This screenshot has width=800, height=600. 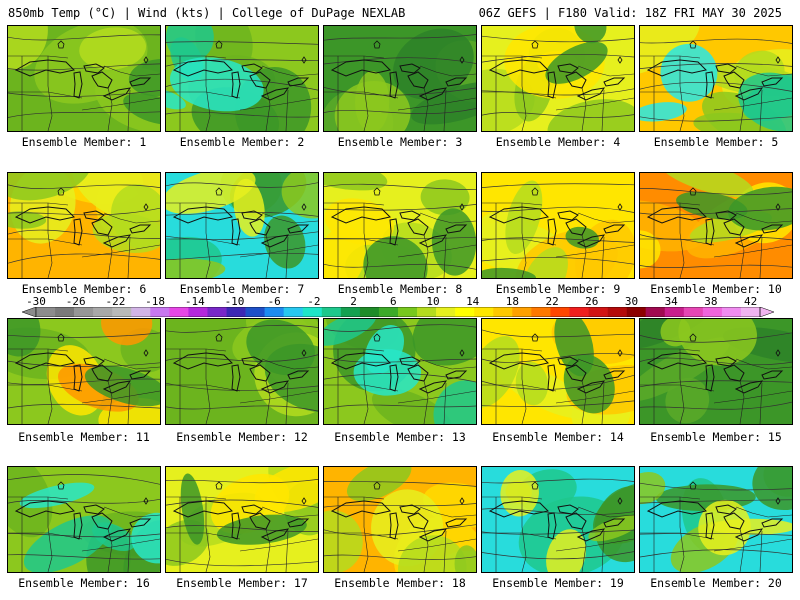 I want to click on colorbar-tick-label: 42, so click(x=750, y=301).